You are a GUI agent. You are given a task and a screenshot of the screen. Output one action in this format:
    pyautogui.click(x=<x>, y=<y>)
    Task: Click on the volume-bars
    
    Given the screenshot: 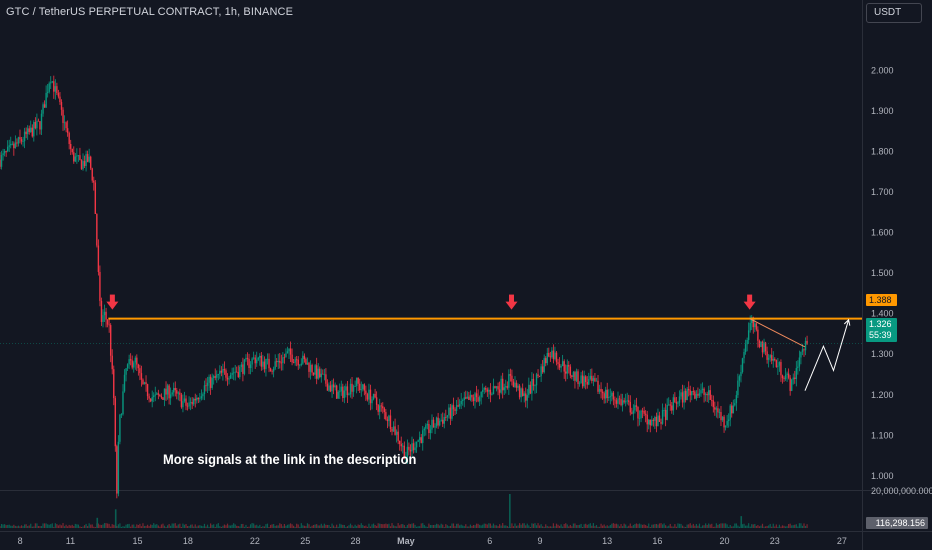 What is the action you would take?
    pyautogui.click(x=404, y=511)
    